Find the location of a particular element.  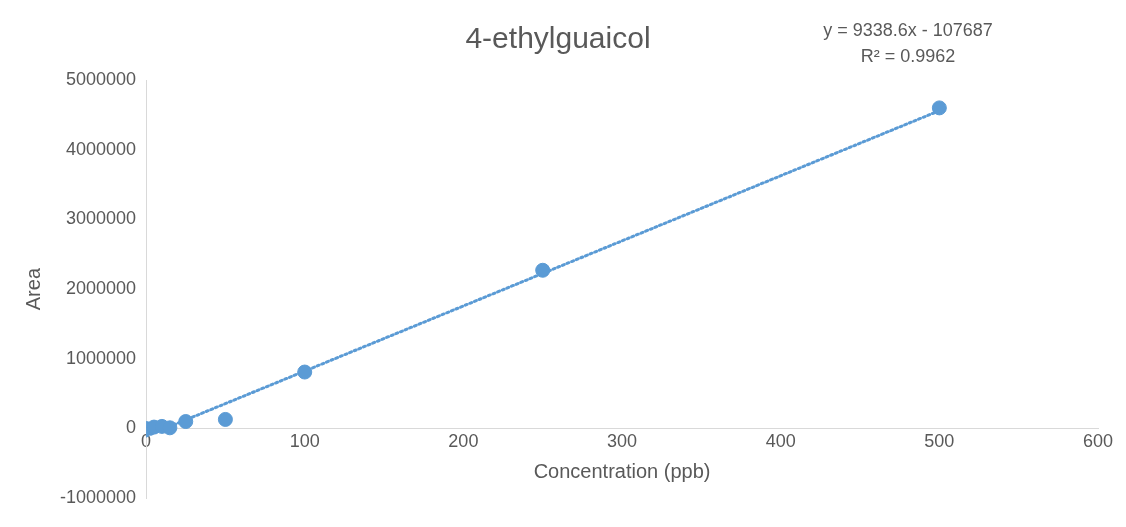

y-tick-label: 5000000 is located at coordinates (101, 78).